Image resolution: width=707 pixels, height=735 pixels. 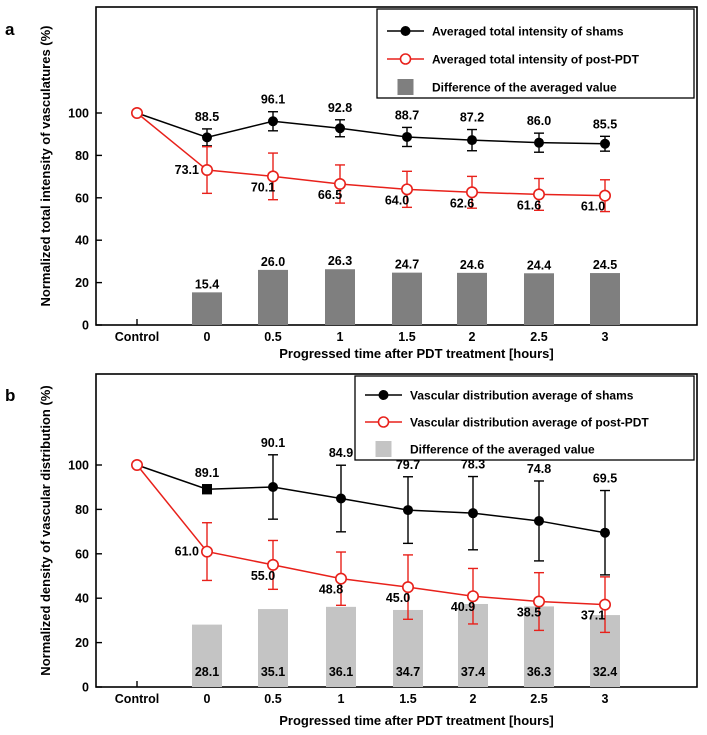 I want to click on panel-label: b, so click(x=10, y=395).